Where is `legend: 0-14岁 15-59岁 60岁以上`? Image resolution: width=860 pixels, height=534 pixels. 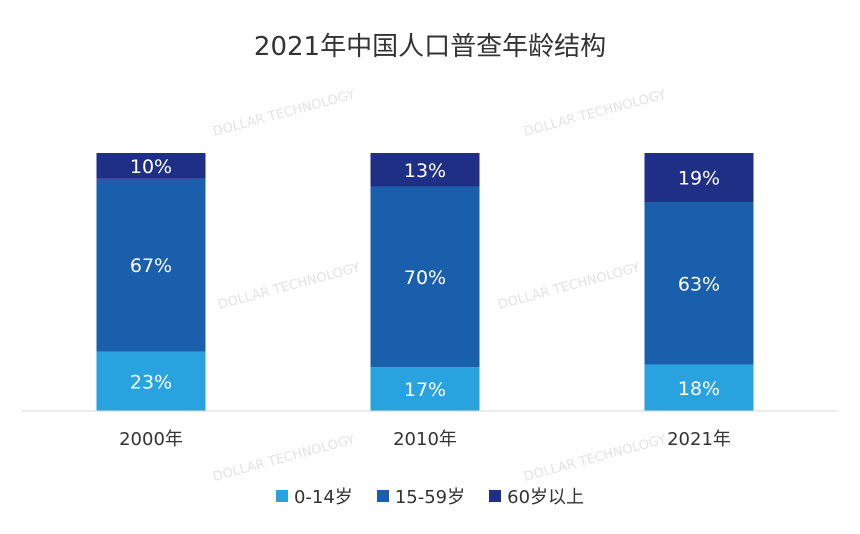
legend: 0-14岁 15-59岁 60岁以上 is located at coordinates (430, 496).